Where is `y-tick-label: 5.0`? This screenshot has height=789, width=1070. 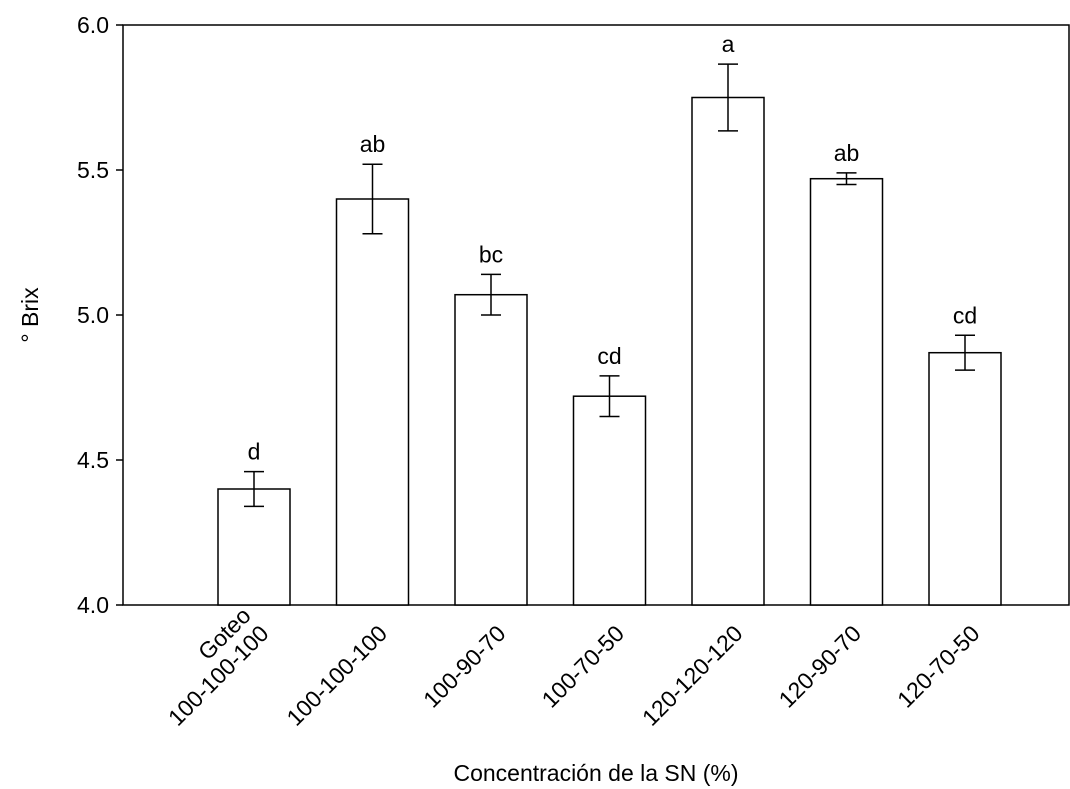 y-tick-label: 5.0 is located at coordinates (93, 315).